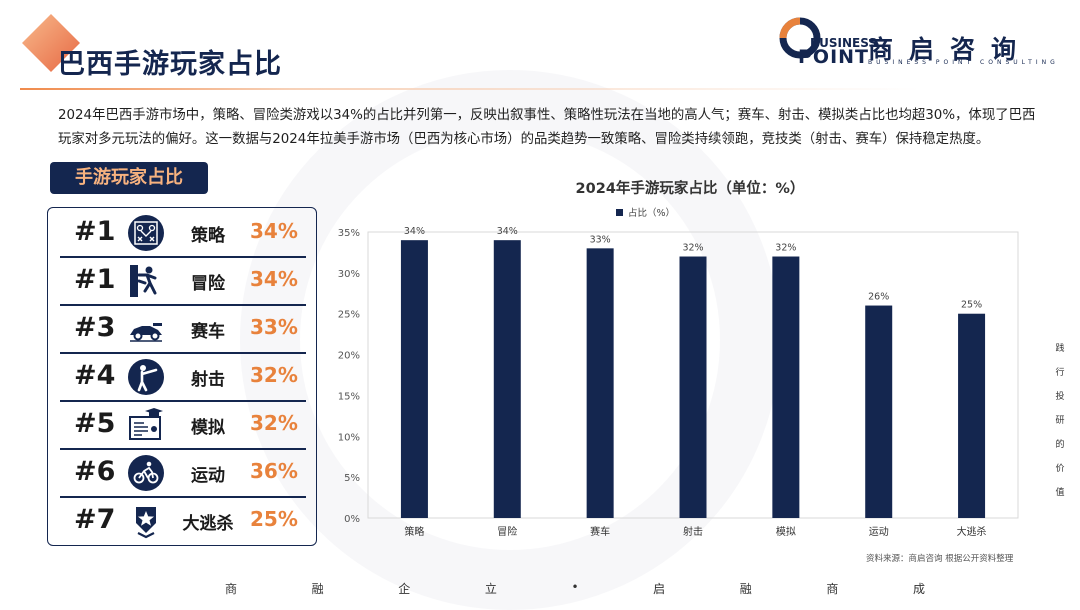 This screenshot has width=1080, height=610. I want to click on footer-slogan: 商 融 企 立 • 启 融 商 成, so click(575, 588).